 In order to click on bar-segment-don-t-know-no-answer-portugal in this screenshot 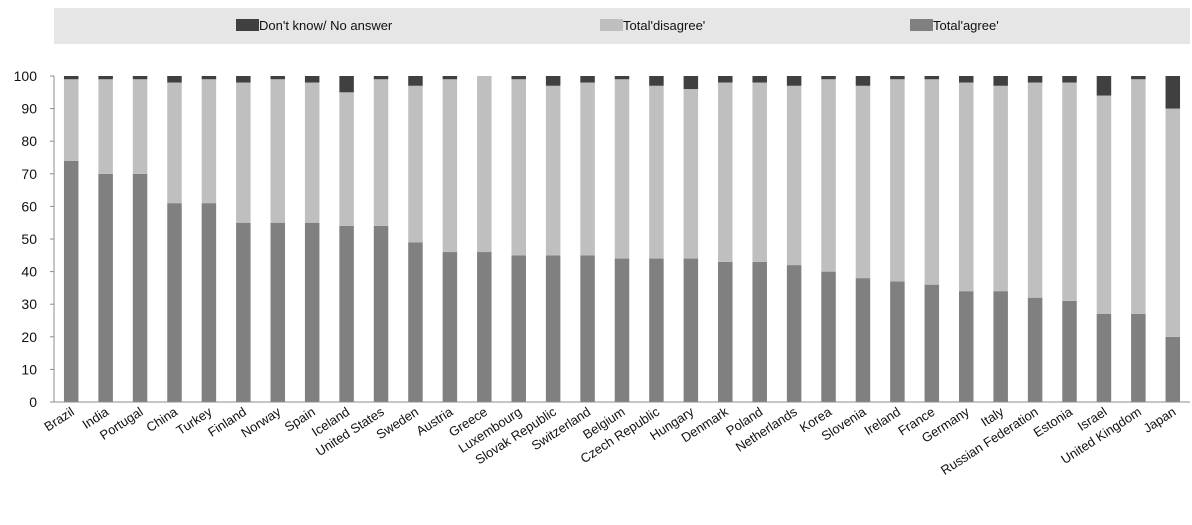, I will do `click(140, 78)`.